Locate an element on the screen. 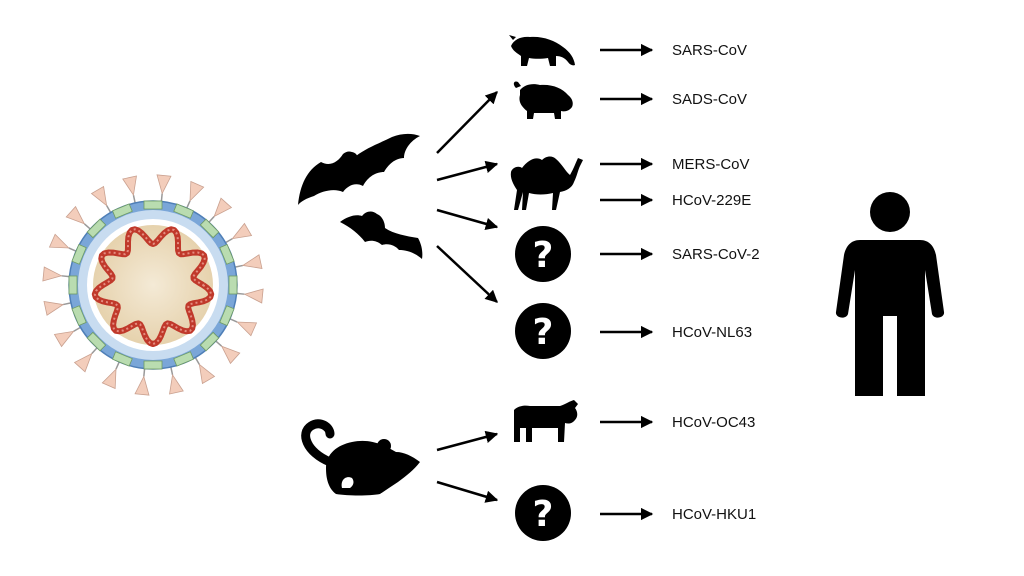 Image resolution: width=1024 pixels, height=576 pixels. virus-row: SARS-CoV-2 is located at coordinates (680, 254).